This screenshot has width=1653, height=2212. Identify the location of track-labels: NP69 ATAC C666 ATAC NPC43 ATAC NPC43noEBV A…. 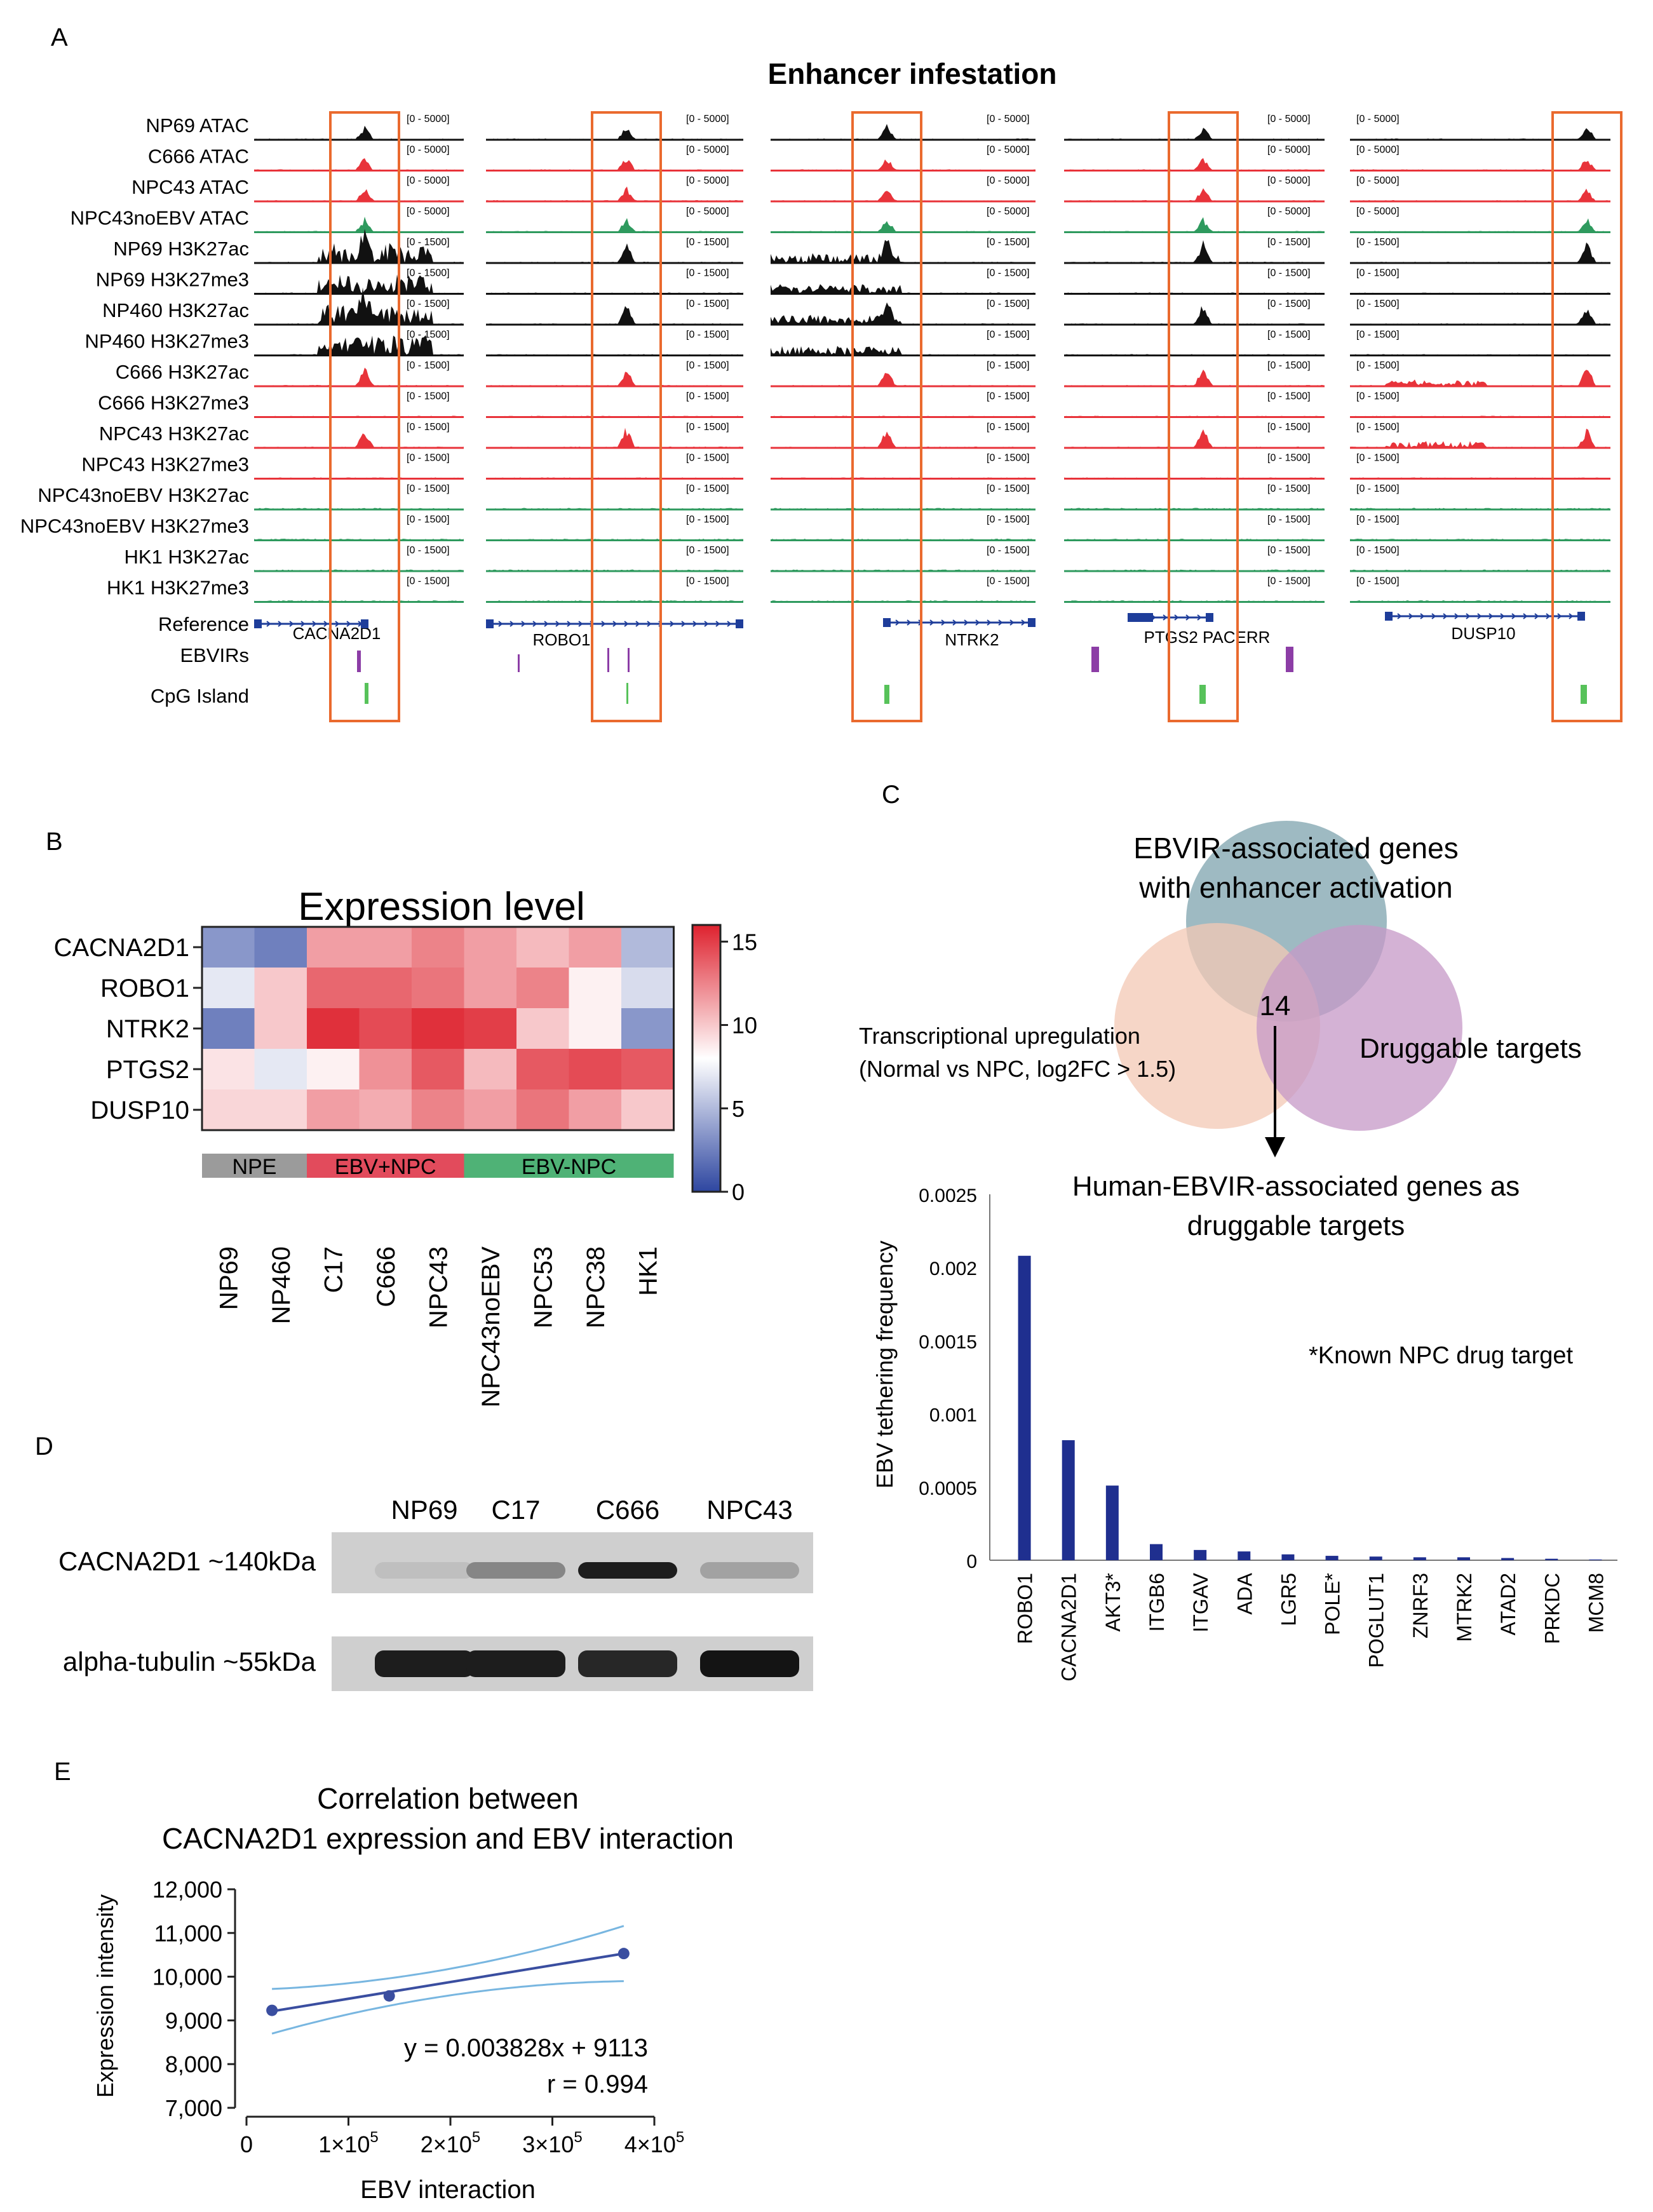
(134, 356).